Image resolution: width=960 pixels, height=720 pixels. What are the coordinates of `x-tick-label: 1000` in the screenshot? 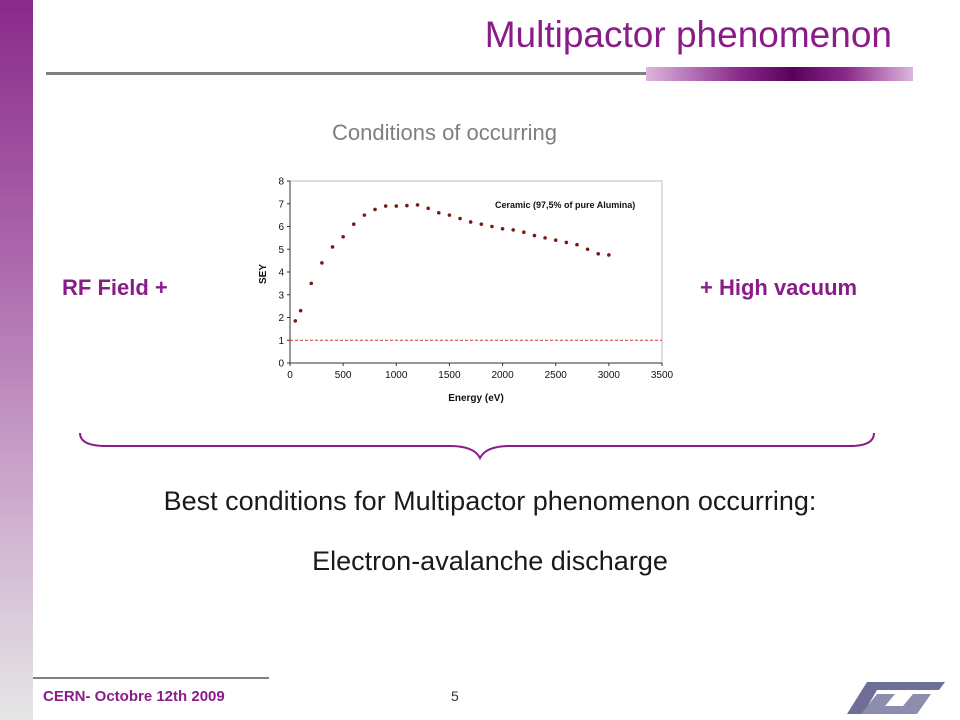 It's located at (396, 375).